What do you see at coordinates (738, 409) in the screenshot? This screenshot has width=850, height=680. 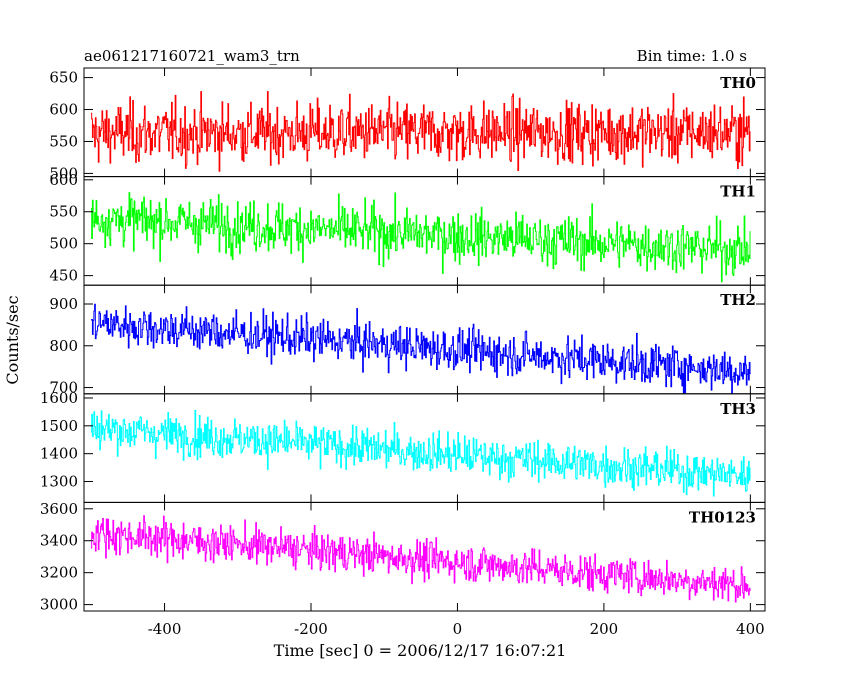 I see `panel-label-th3: TH3` at bounding box center [738, 409].